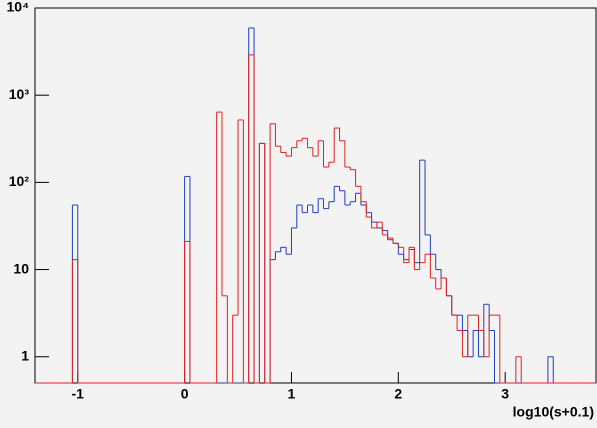  Describe the element at coordinates (25, 355) in the screenshot. I see `y-tick-label: 1` at that location.